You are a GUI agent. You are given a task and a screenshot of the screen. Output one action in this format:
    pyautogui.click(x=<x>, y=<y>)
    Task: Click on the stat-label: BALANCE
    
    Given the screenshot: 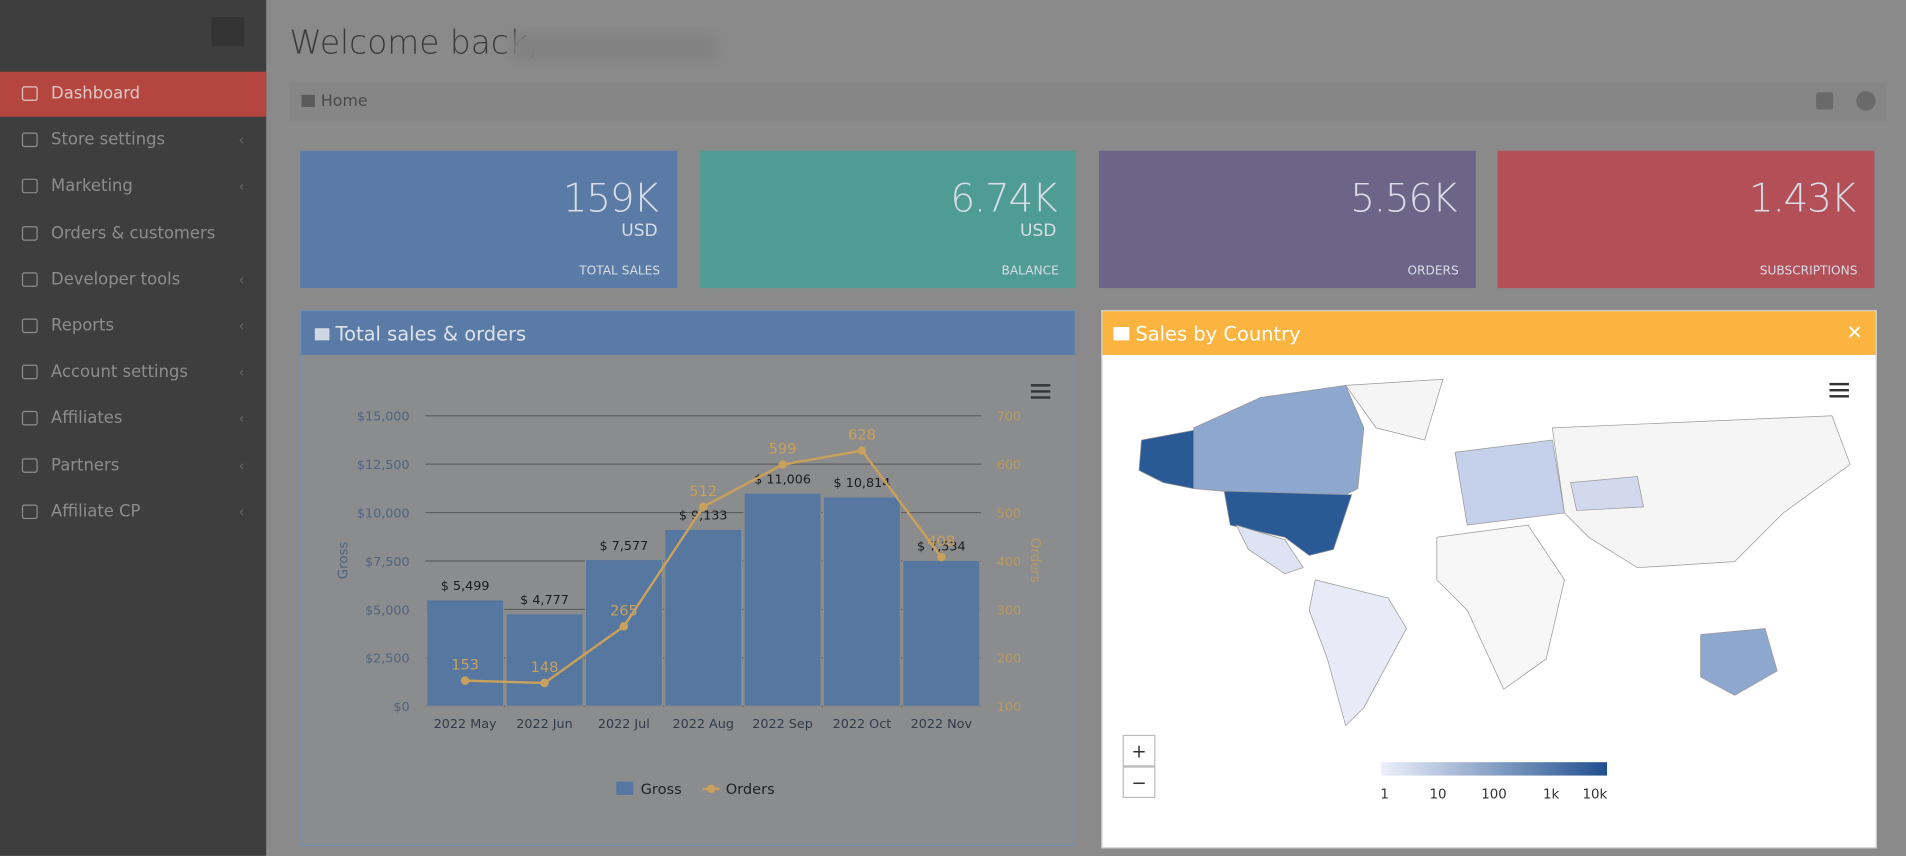 What is the action you would take?
    pyautogui.click(x=1030, y=272)
    